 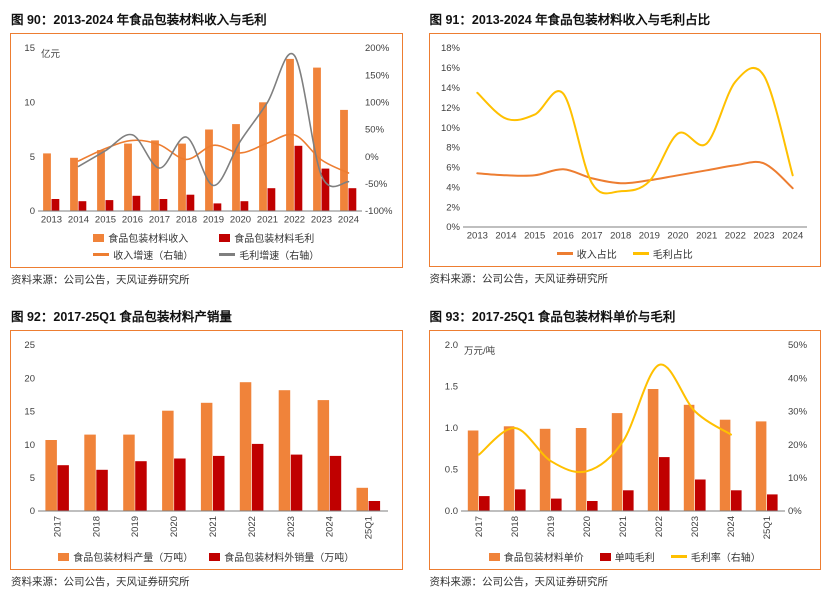 What do you see at coordinates (453, 207) in the screenshot?
I see `svg-text: 2%` at bounding box center [453, 207].